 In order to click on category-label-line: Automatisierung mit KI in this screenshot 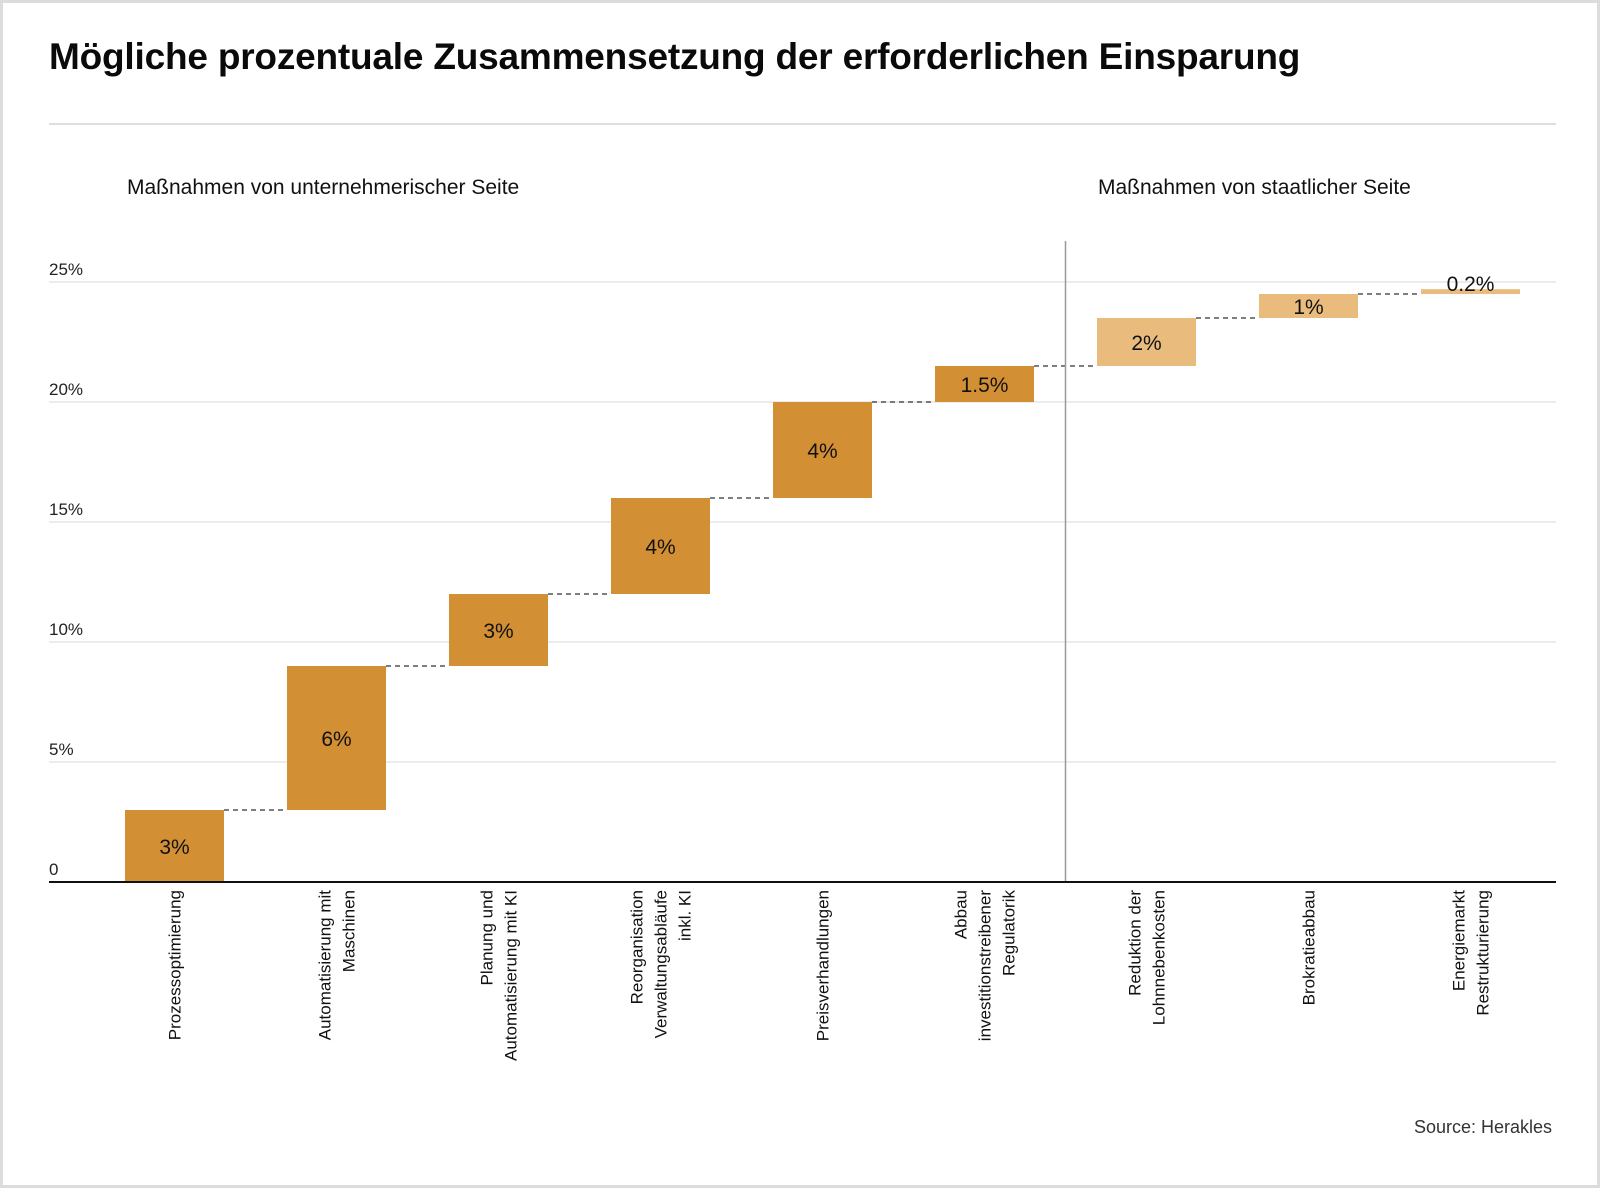, I will do `click(511, 975)`.